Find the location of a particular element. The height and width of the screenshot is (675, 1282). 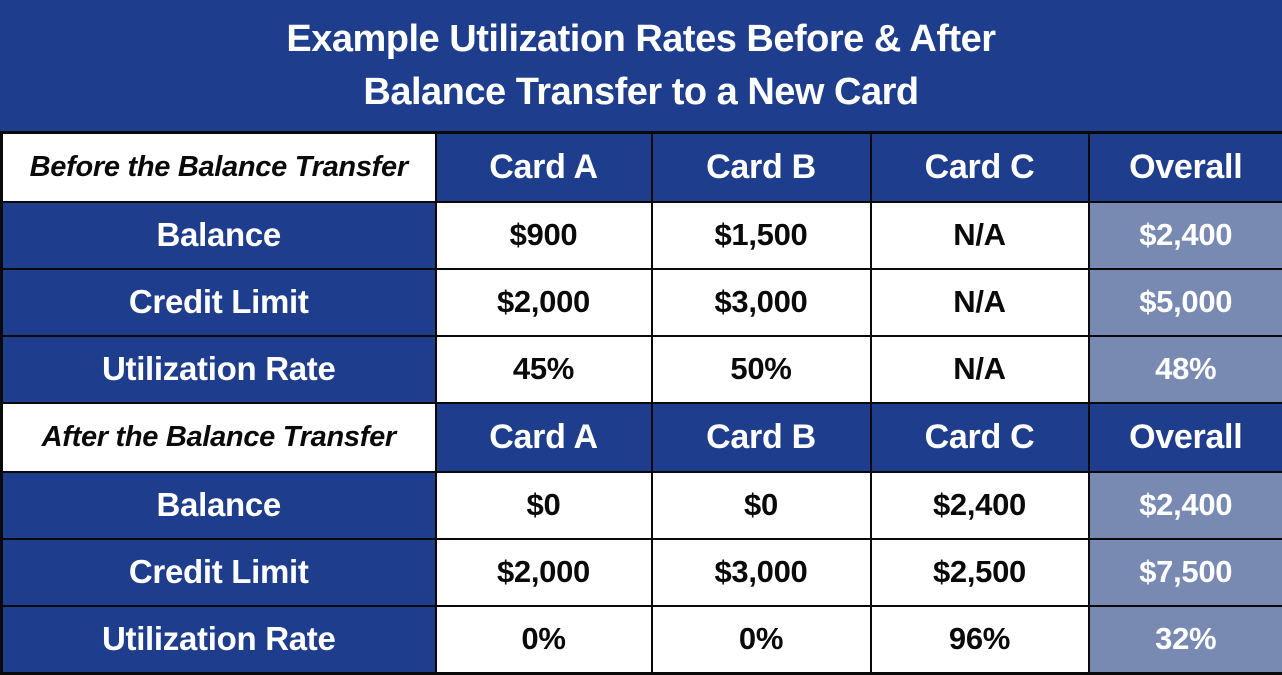

value-cell: 50% is located at coordinates (761, 369).